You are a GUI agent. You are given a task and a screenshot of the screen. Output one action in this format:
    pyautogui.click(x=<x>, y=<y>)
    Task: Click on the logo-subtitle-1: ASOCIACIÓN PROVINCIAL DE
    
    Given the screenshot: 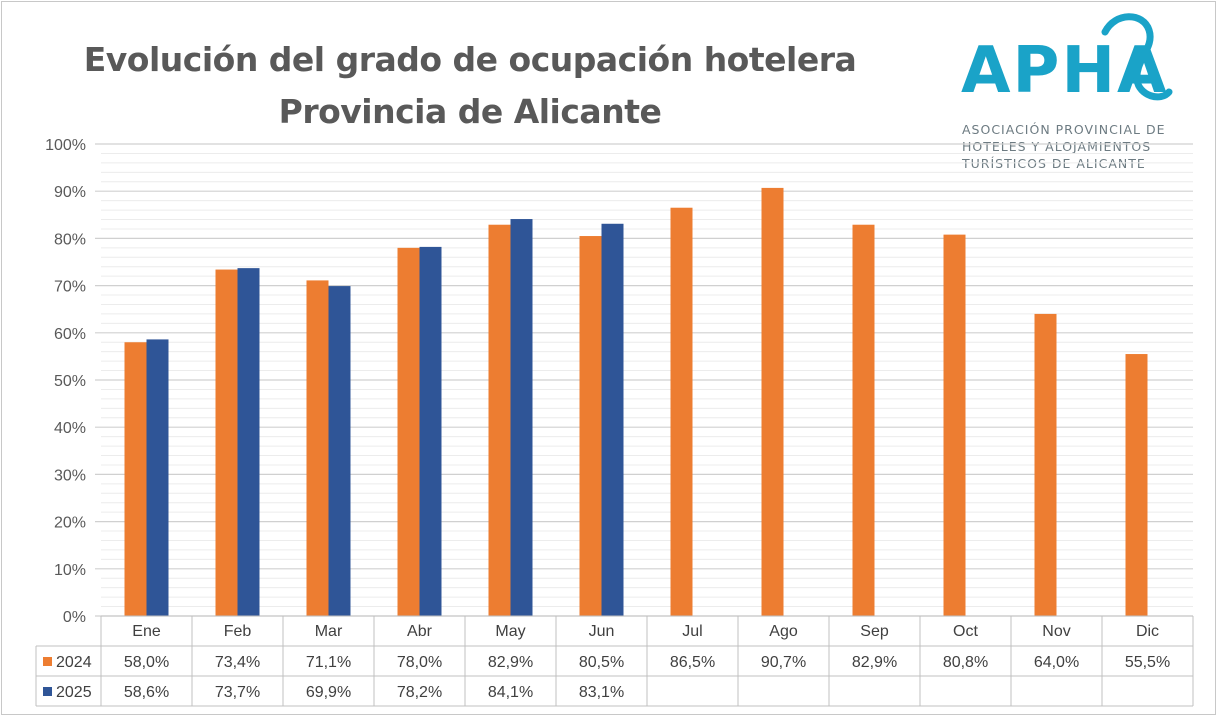 What is the action you would take?
    pyautogui.click(x=1064, y=129)
    